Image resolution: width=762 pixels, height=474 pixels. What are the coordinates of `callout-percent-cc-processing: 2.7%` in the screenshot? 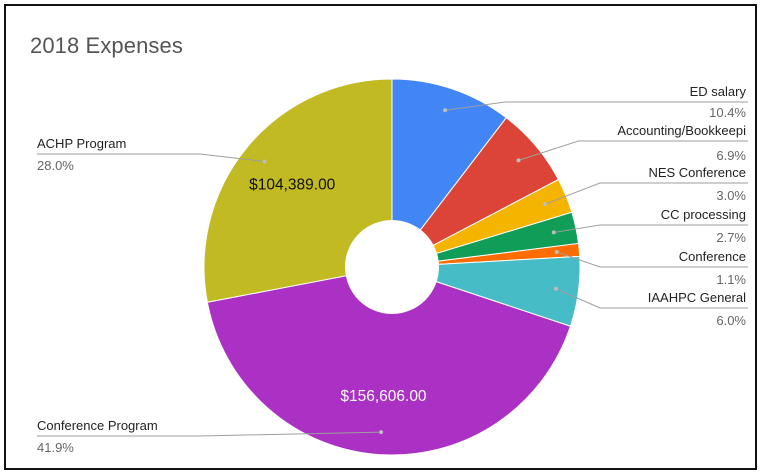 It's located at (731, 237).